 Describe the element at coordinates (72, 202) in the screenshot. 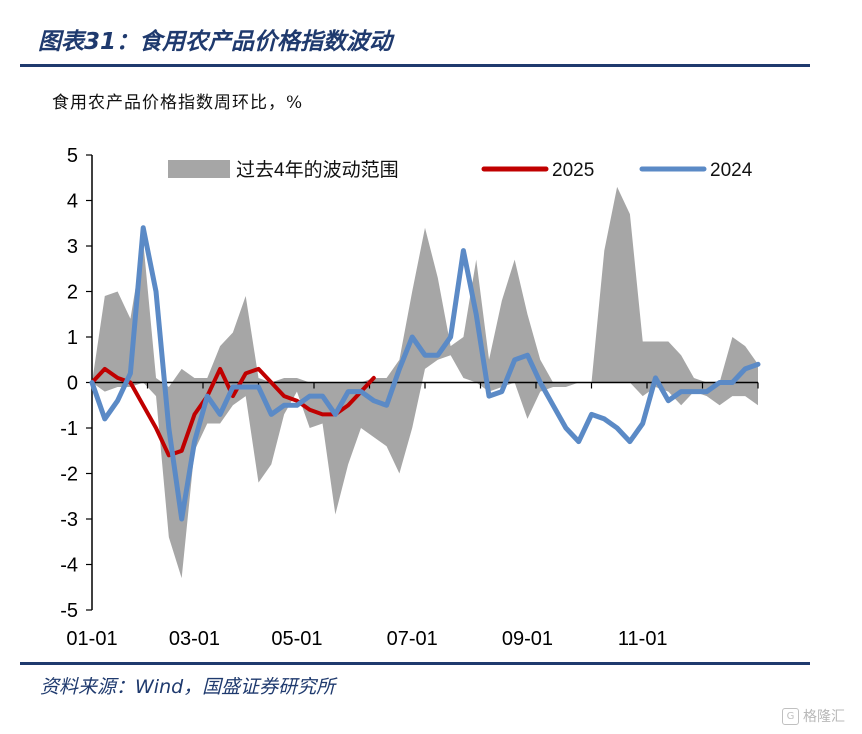

I see `y-tick-label: 4` at that location.